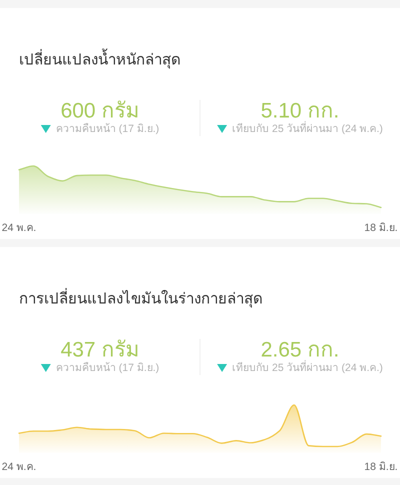 The height and width of the screenshot is (485, 400). Describe the element at coordinates (300, 111) in the screenshot. I see `annotation-value: 5.10 กก.` at that location.